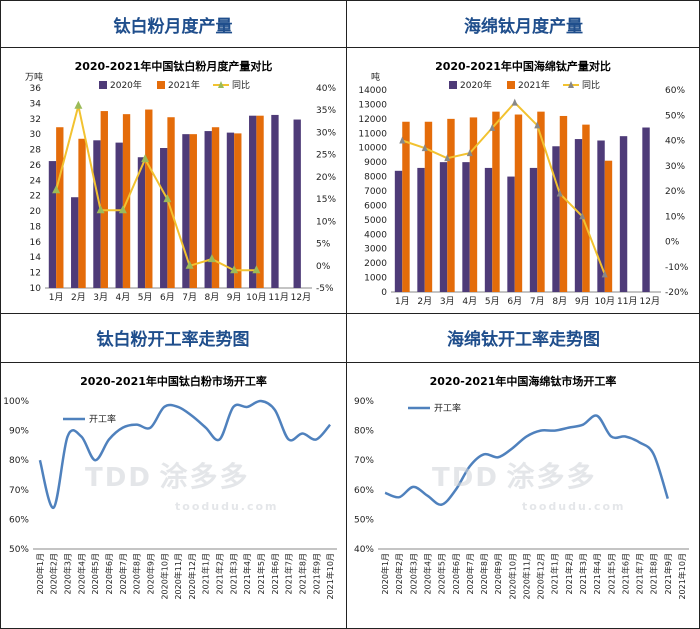 This screenshot has height=629, width=700. What do you see at coordinates (526, 460) in the screenshot?
I see `utilization-line` at bounding box center [526, 460].